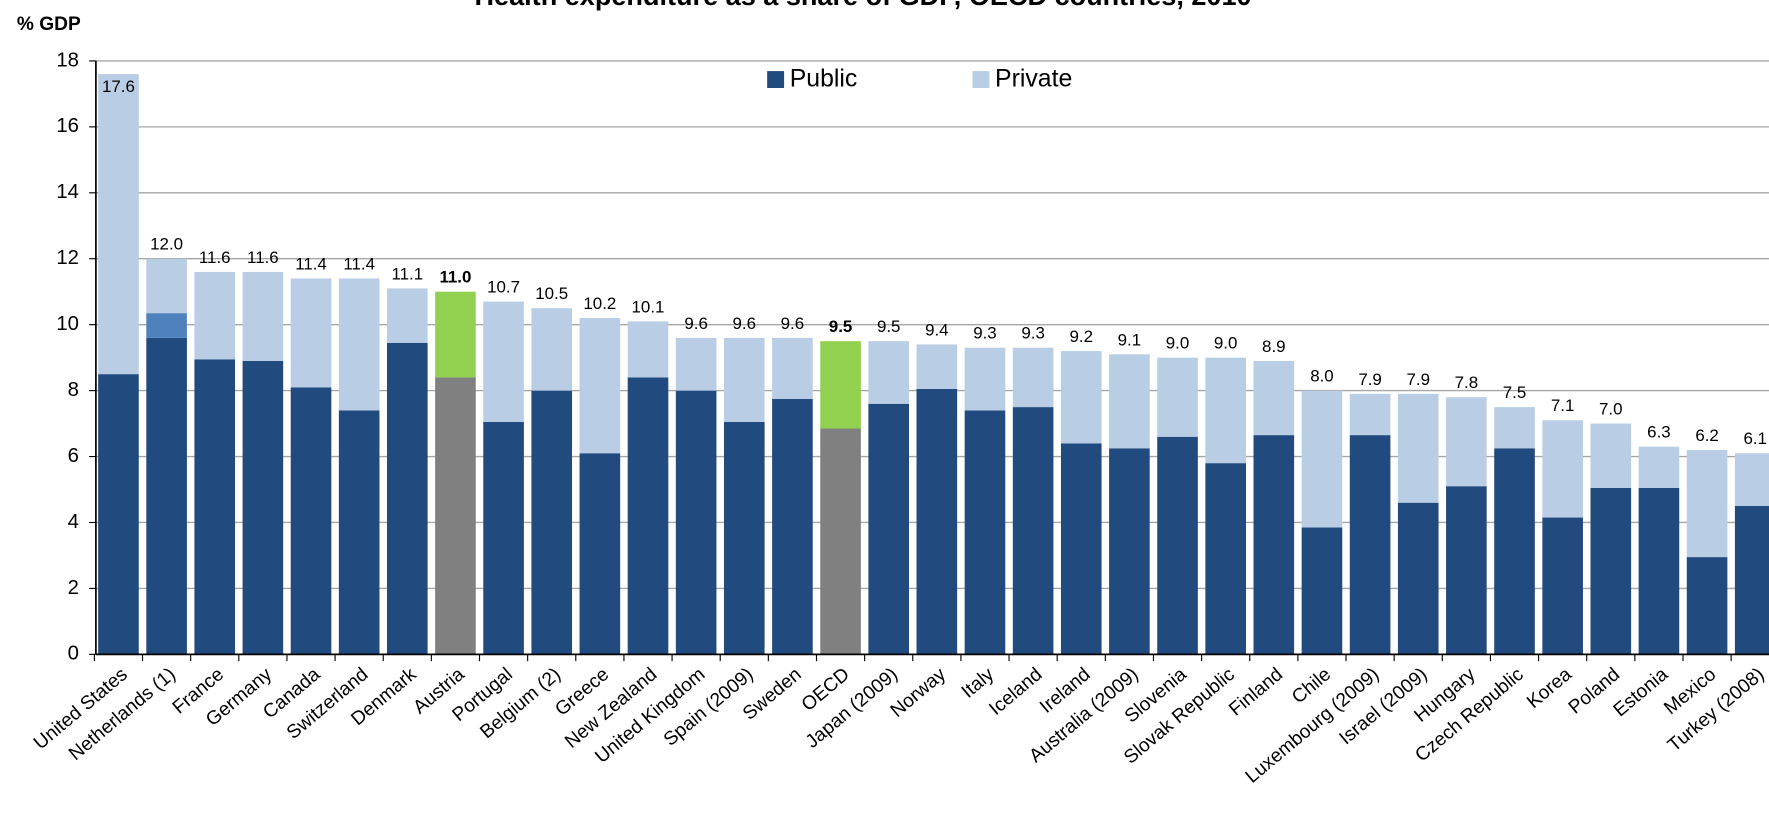 The image size is (1769, 836). What do you see at coordinates (745, 323) in the screenshot?
I see `data-label: 9.6` at bounding box center [745, 323].